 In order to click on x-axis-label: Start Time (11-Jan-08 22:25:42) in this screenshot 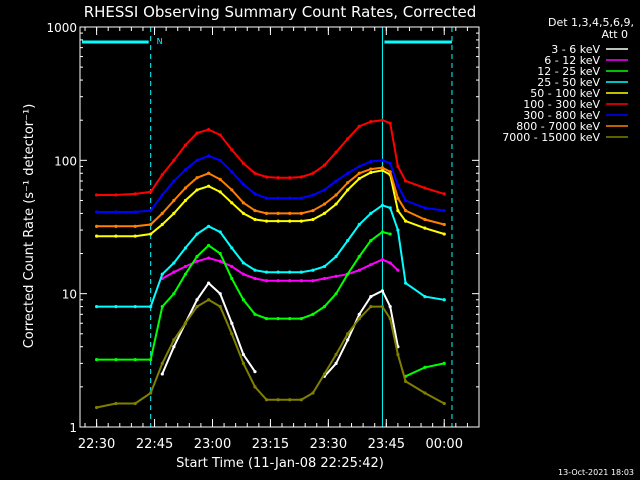, I will do `click(280, 463)`.